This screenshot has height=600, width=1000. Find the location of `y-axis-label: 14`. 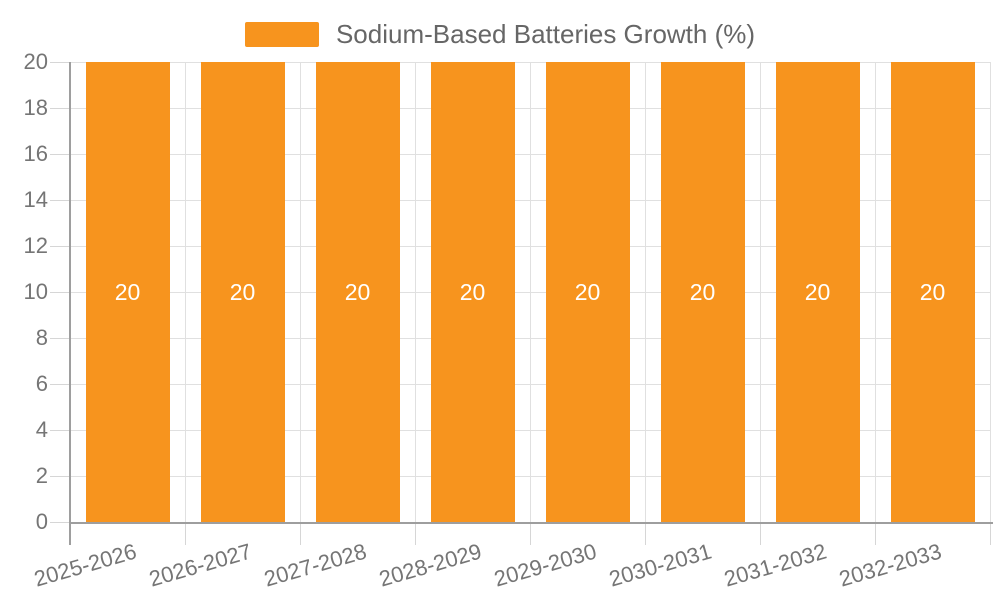

y-axis-label: 14 is located at coordinates (35, 199).